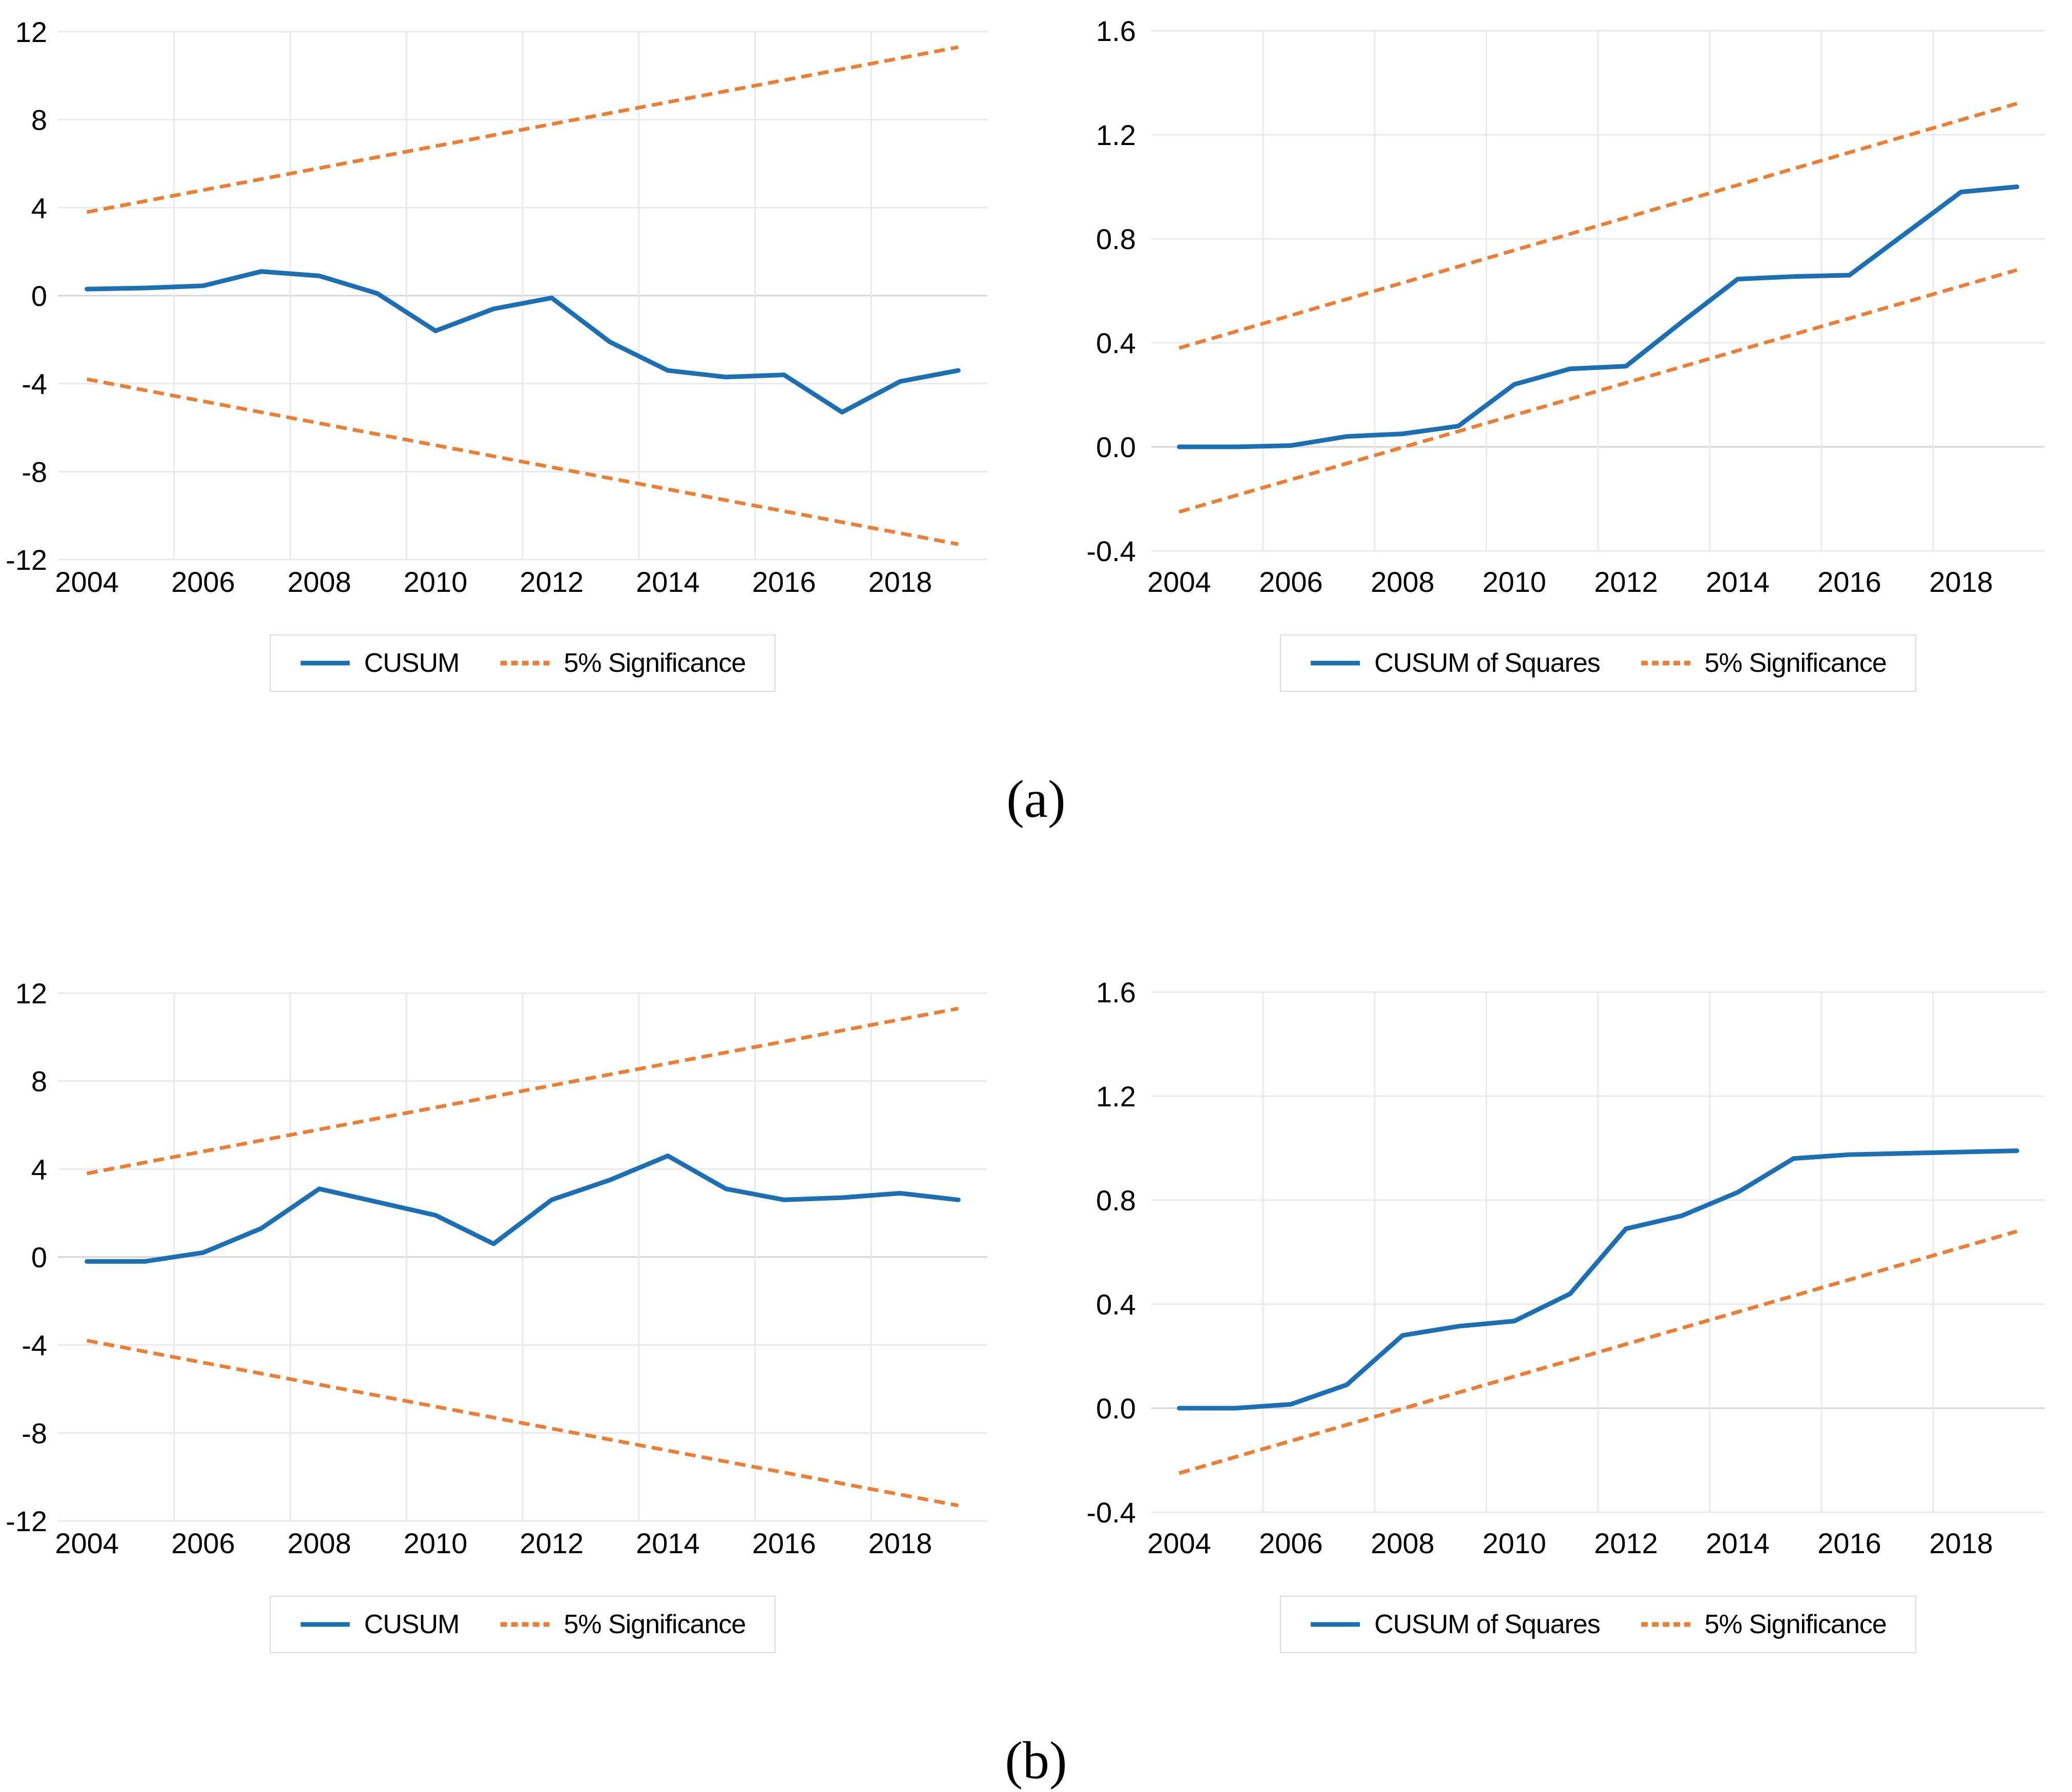 Image resolution: width=2072 pixels, height=1792 pixels. I want to click on cusum-of-squares-b-series-line, so click(1598, 1279).